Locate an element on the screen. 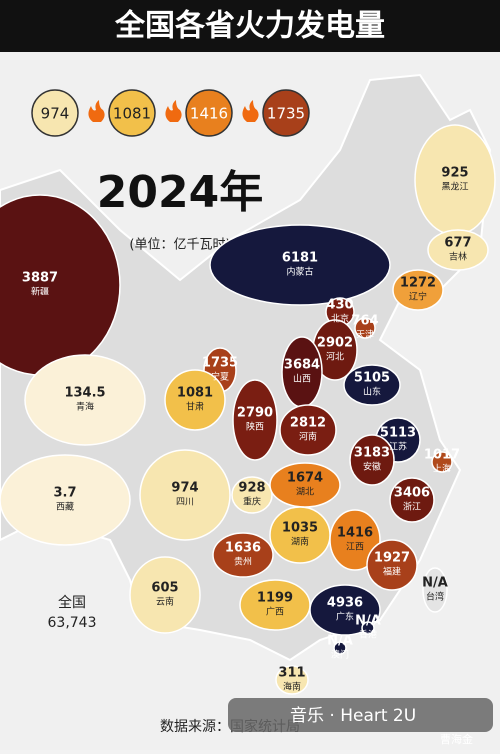 The image size is (500, 754). header-bar is located at coordinates (250, 26).